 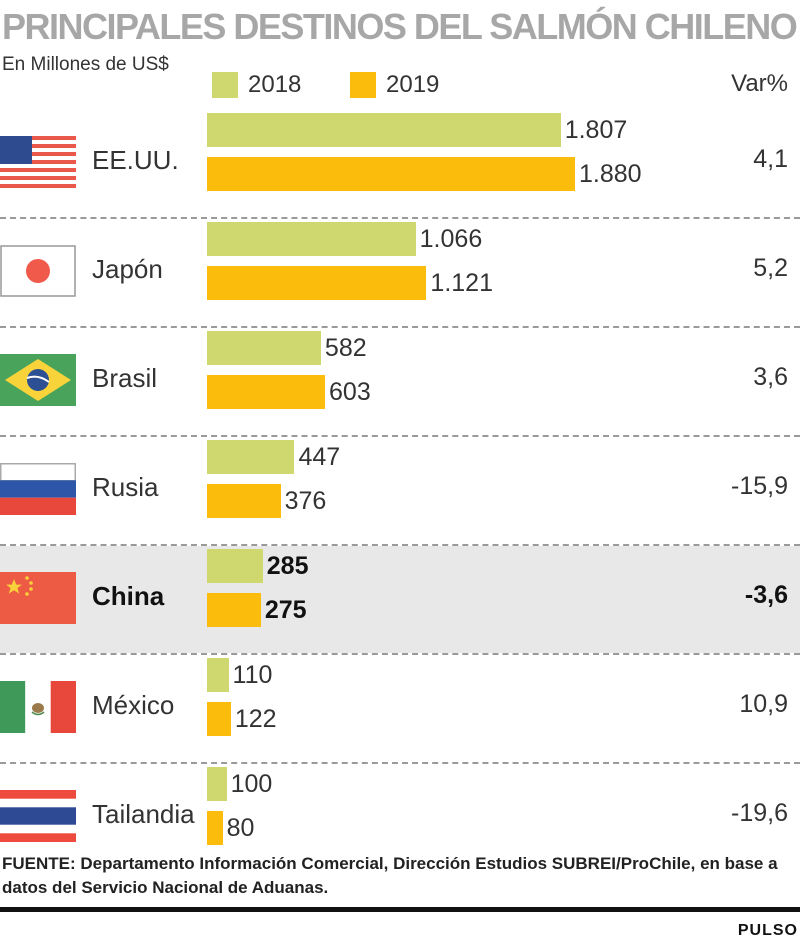 What do you see at coordinates (143, 814) in the screenshot?
I see `country-label: Tailandia` at bounding box center [143, 814].